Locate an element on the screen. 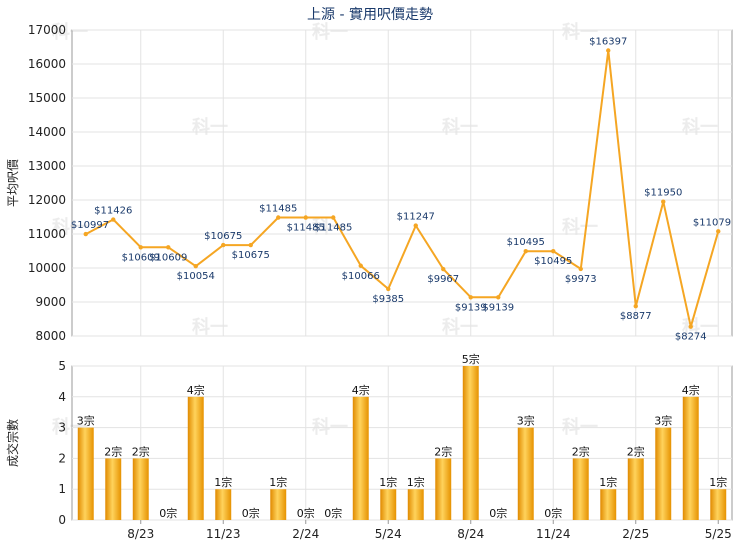  x-tick-label: 2/24 is located at coordinates (305, 534).